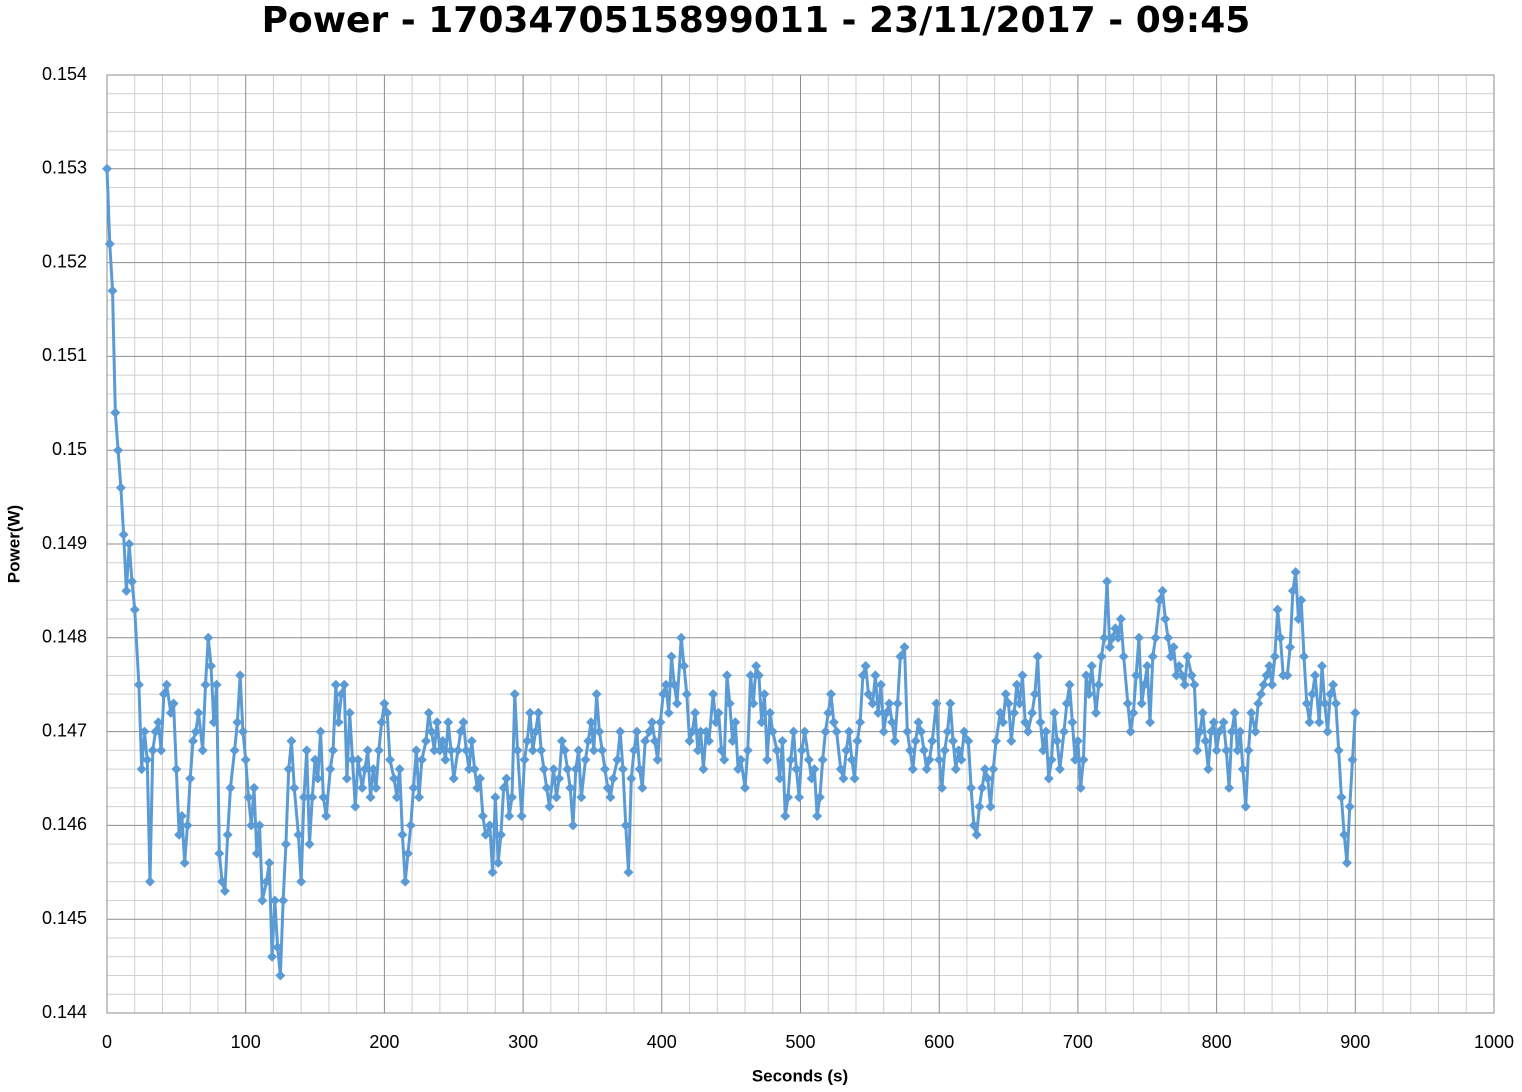 The height and width of the screenshot is (1092, 1522). I want to click on x-tick-label: 700, so click(1078, 1042).